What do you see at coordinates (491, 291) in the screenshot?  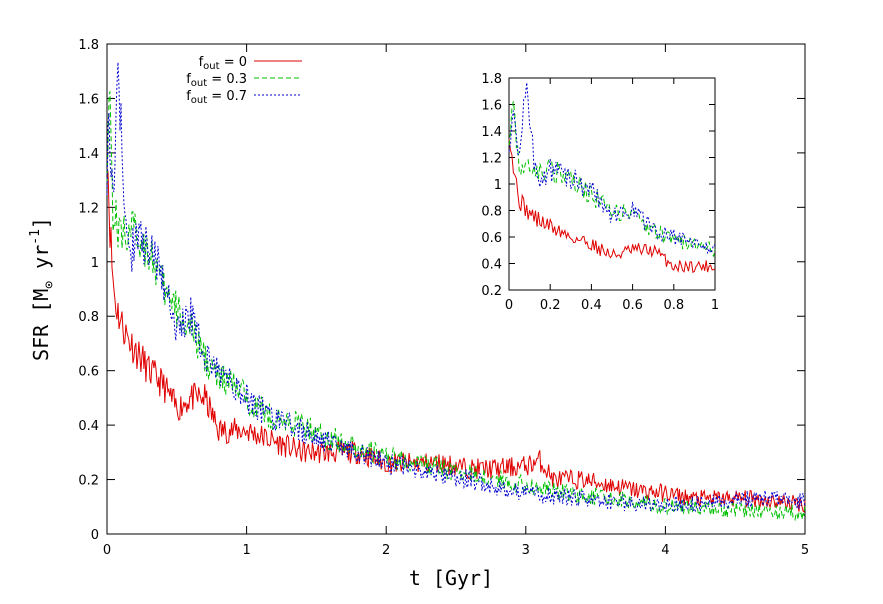 I see `inset-y-tick-label: 0.2` at bounding box center [491, 291].